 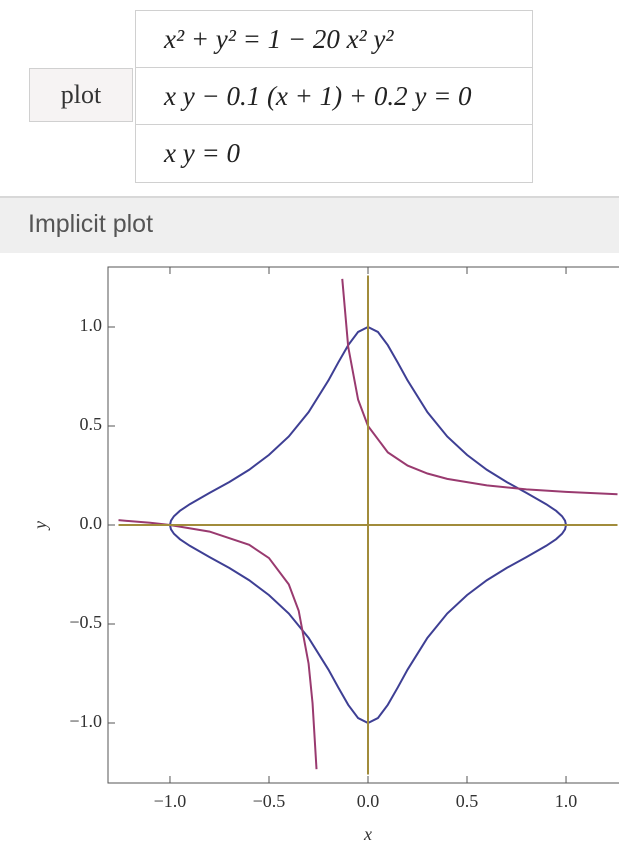 What do you see at coordinates (202, 153) in the screenshot?
I see `equation-input: x y = 0` at bounding box center [202, 153].